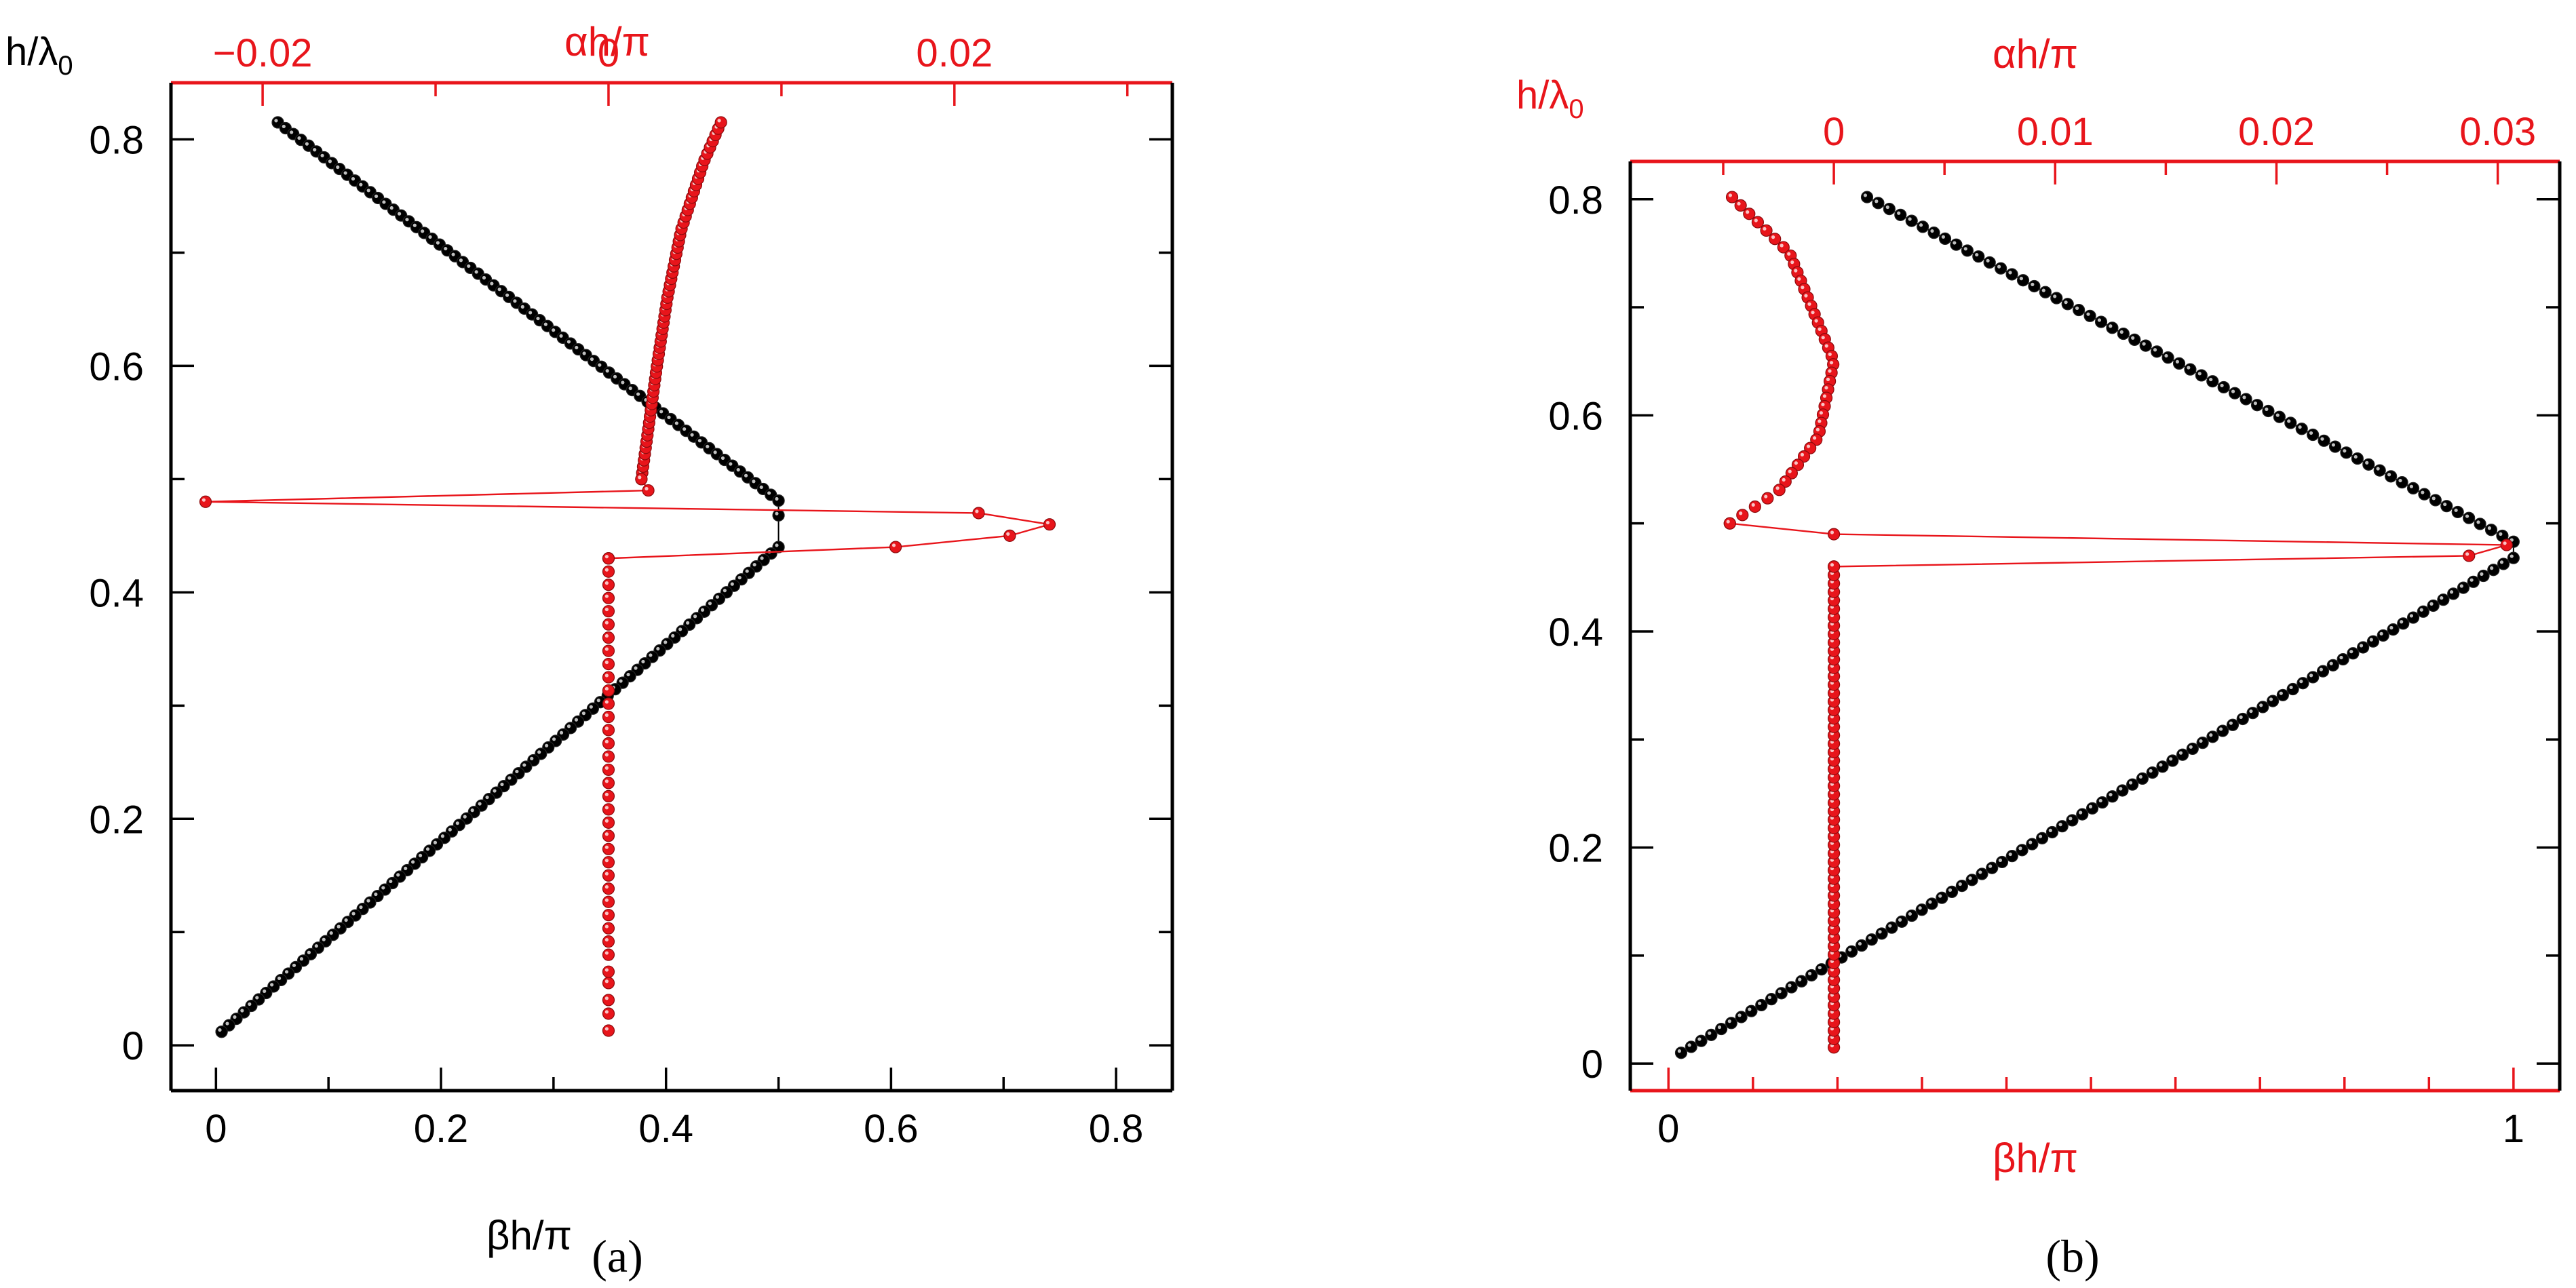  What do you see at coordinates (216, 1129) in the screenshot?
I see `x-bottom-tick-label: 0` at bounding box center [216, 1129].